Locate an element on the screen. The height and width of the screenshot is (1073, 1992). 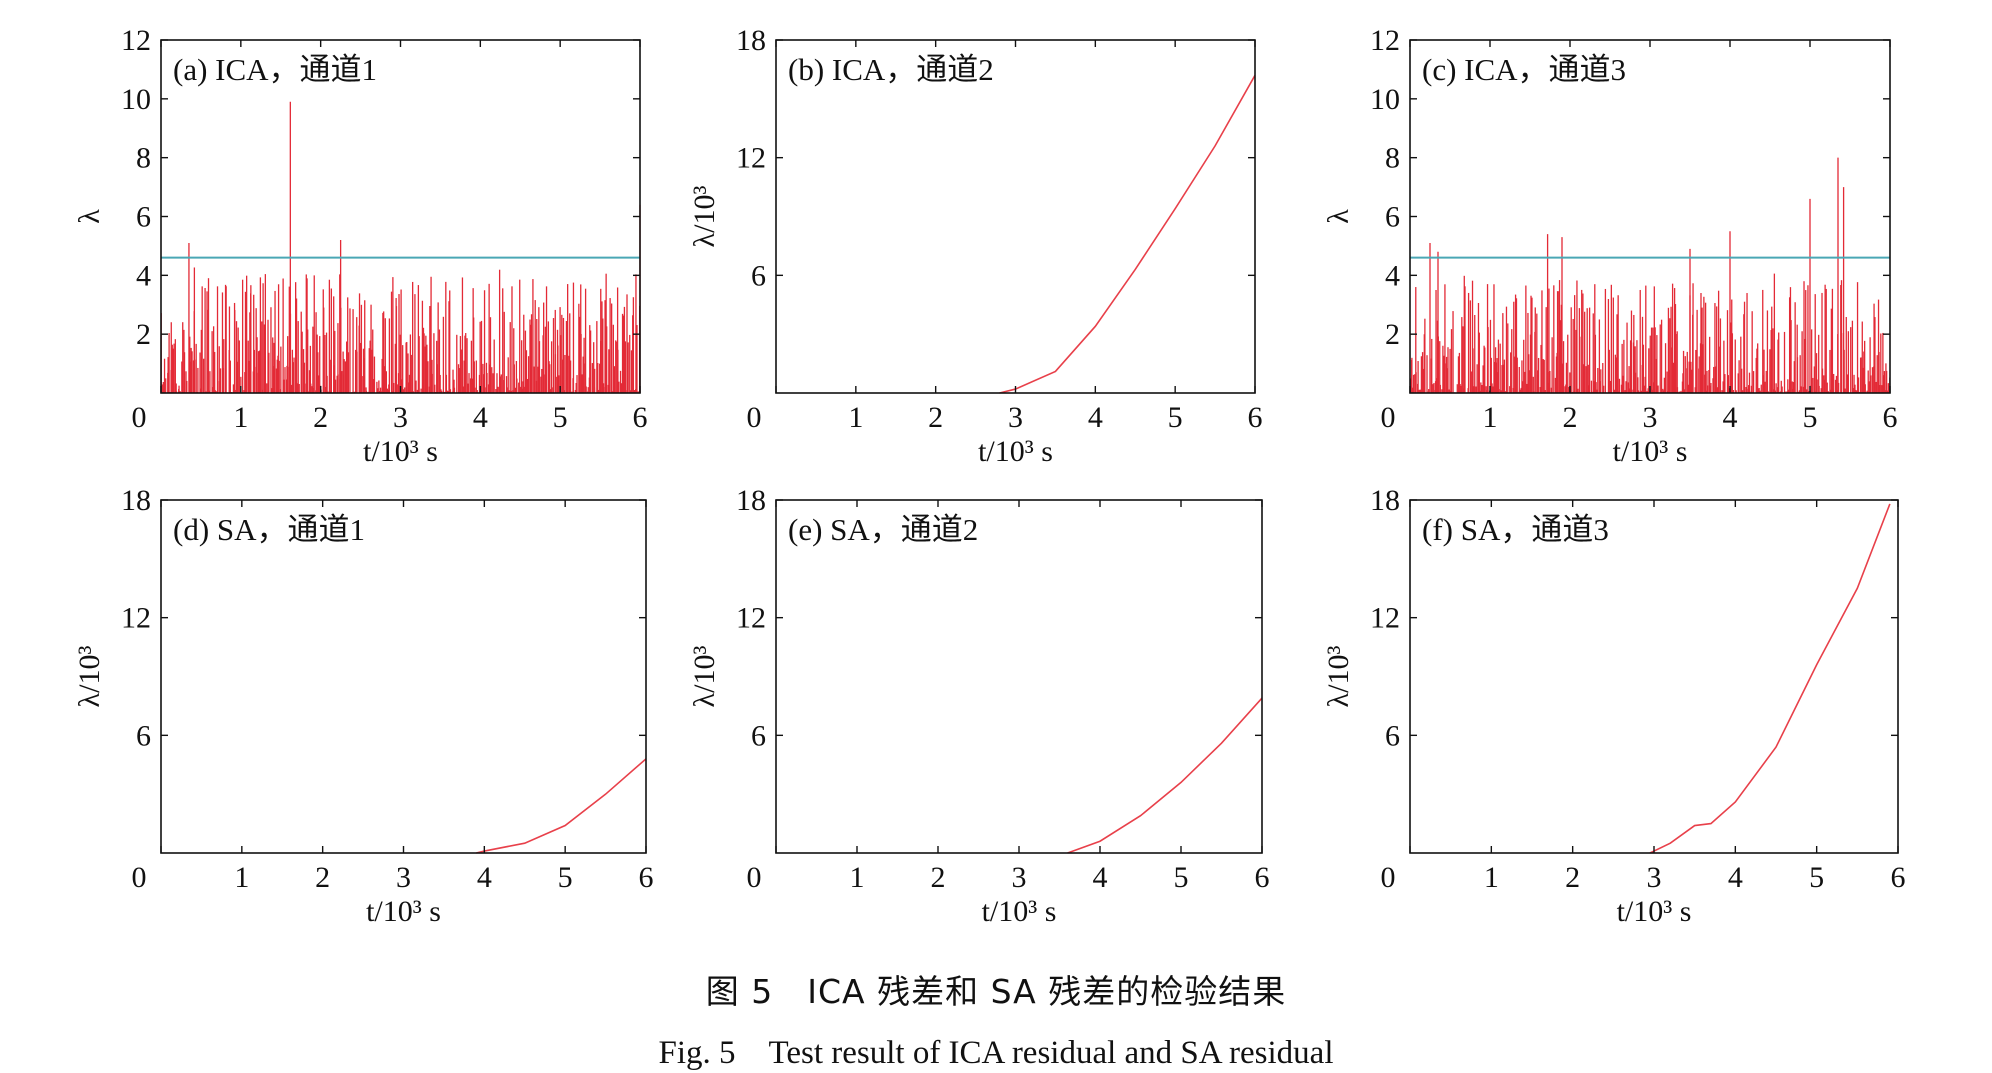
panel-label: (d) SA，通道1 is located at coordinates (269, 529).